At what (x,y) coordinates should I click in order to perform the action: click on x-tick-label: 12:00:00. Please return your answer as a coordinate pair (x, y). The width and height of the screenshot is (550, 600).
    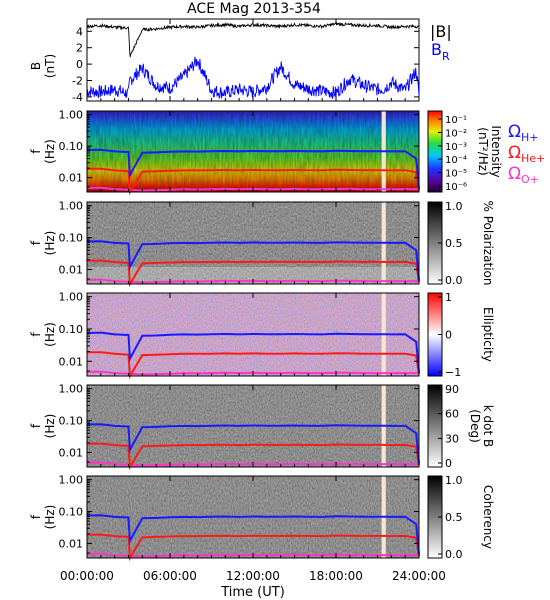
    Looking at the image, I should click on (253, 576).